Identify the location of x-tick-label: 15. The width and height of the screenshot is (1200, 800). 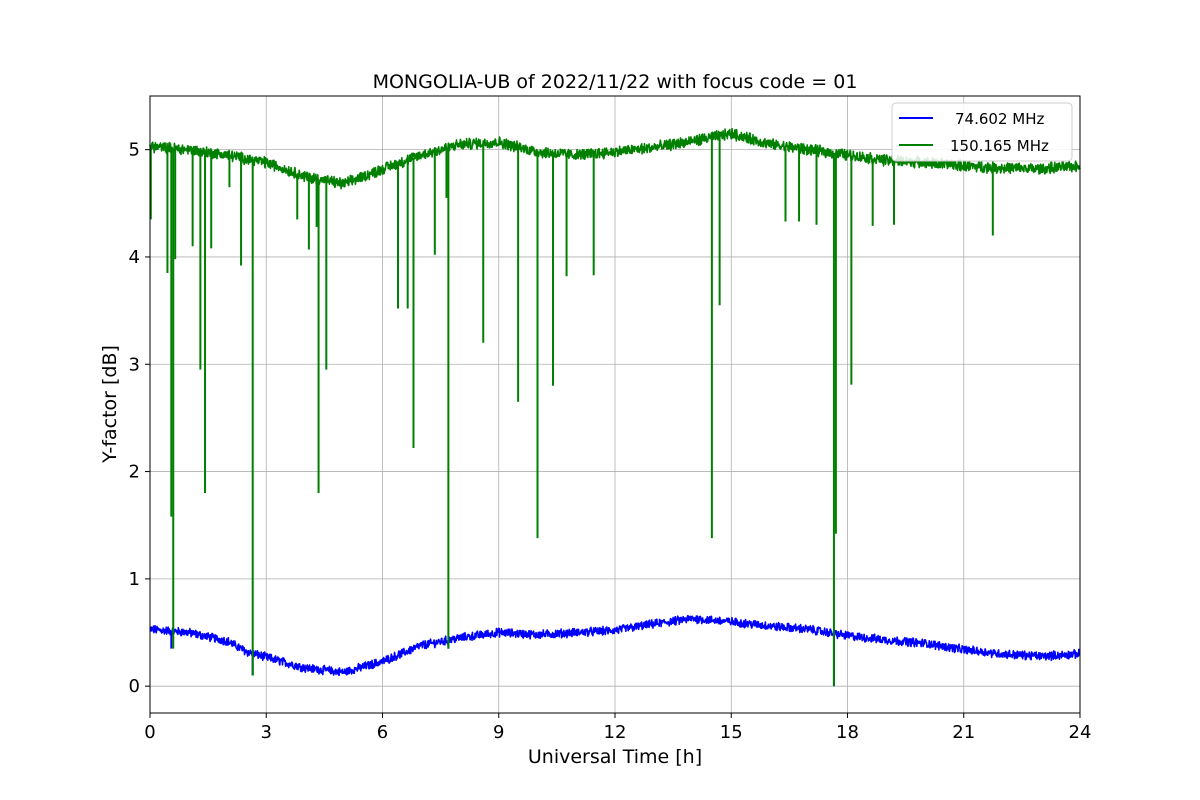
(731, 732).